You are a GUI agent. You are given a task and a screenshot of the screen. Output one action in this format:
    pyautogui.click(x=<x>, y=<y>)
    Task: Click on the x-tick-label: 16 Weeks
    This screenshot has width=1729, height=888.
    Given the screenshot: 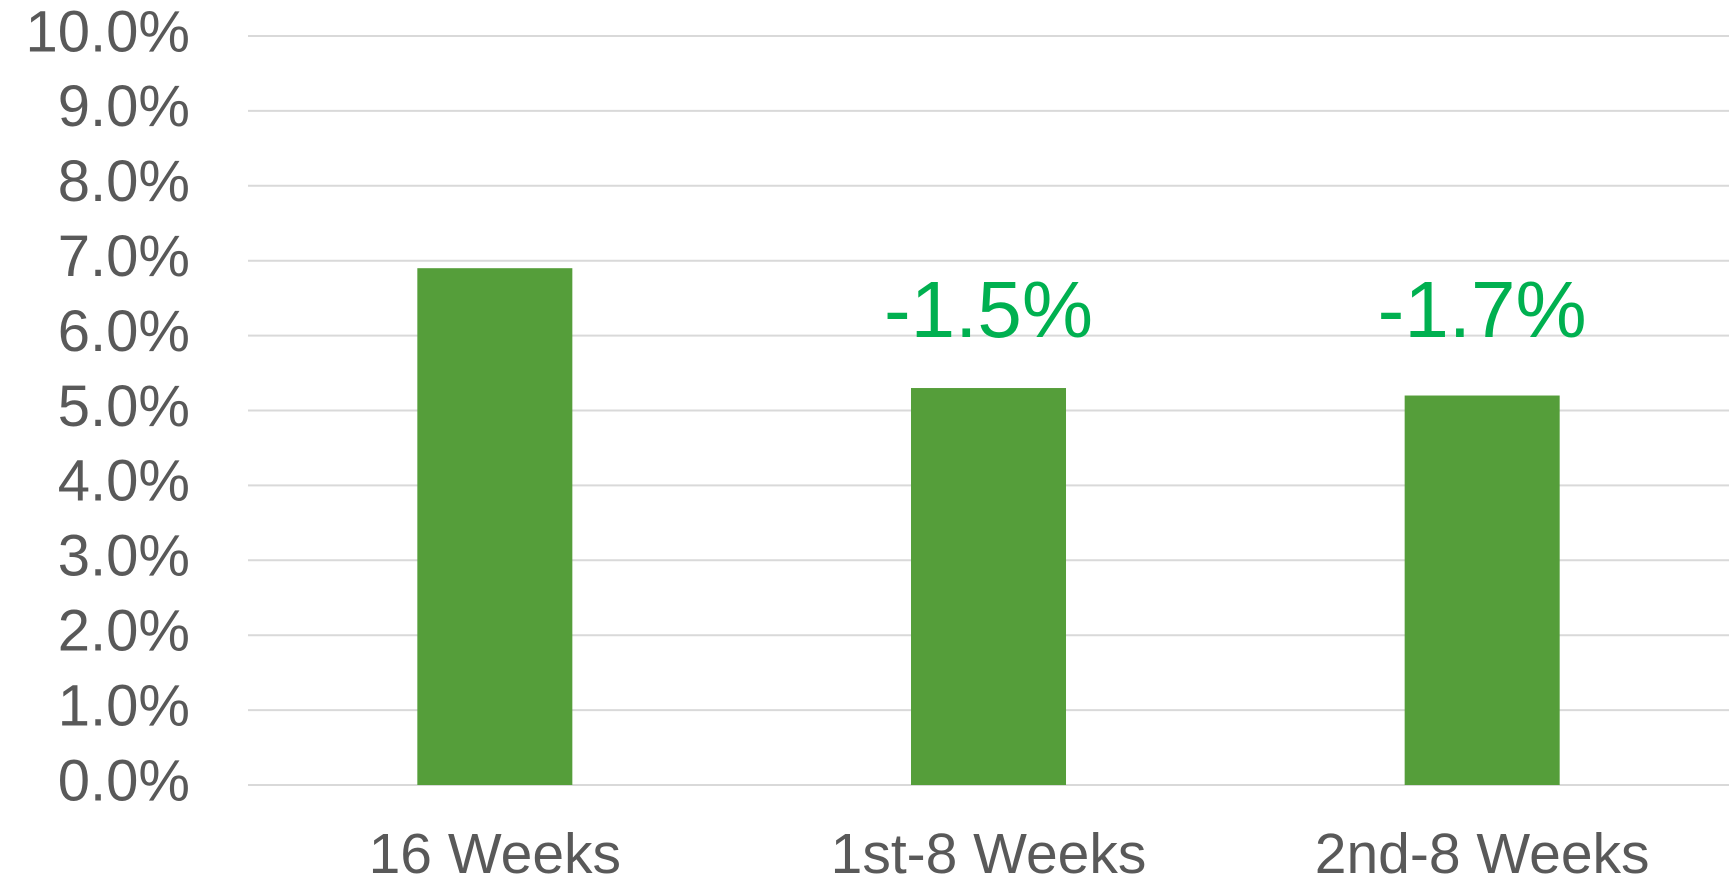 What is the action you would take?
    pyautogui.click(x=495, y=854)
    